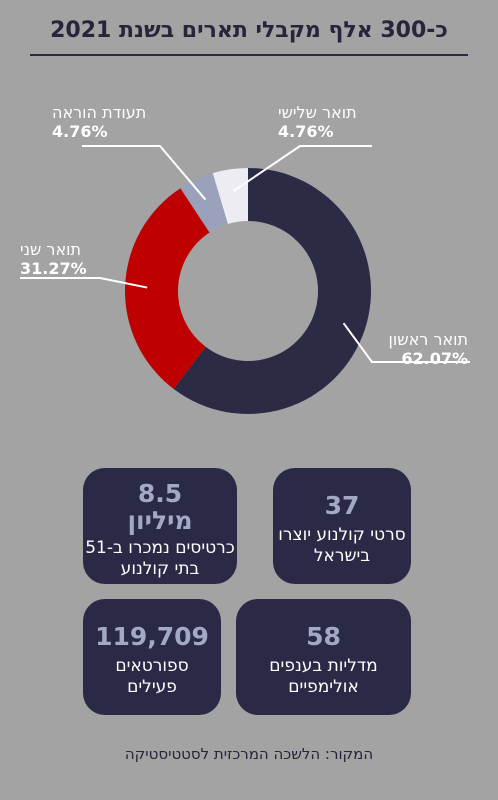  What do you see at coordinates (230, 196) in the screenshot?
I see `donut-slice-phd` at bounding box center [230, 196].